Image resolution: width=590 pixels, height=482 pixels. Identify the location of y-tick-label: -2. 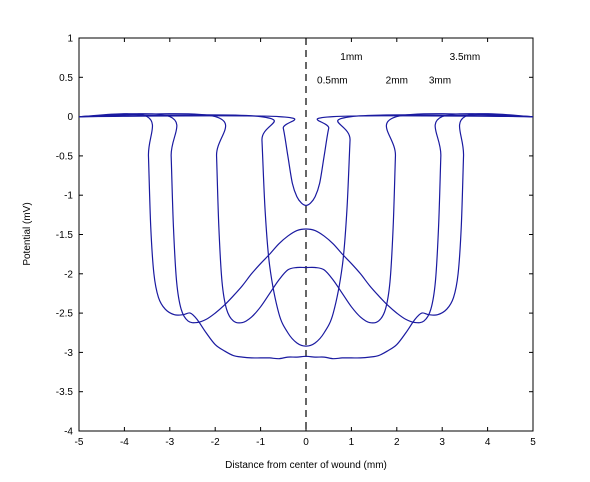
(68, 274).